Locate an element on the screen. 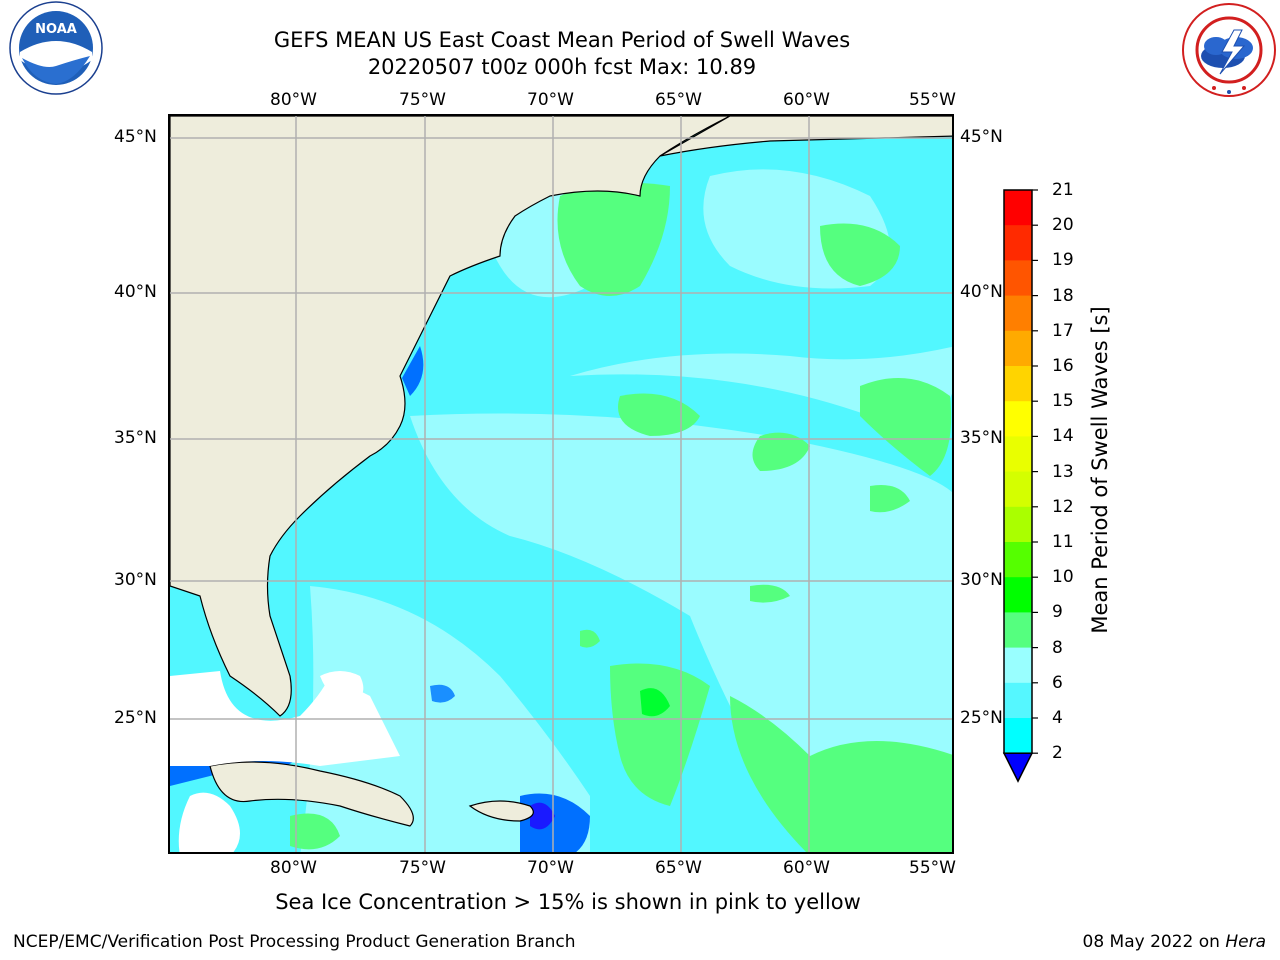  lat-tick-right: 40°N is located at coordinates (981, 292).